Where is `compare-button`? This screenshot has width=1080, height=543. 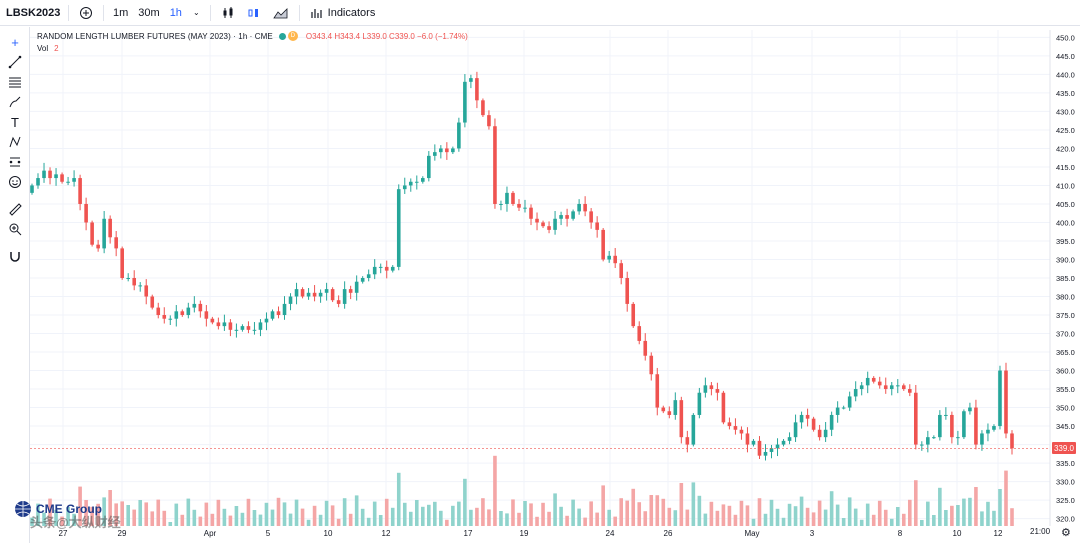
compare-button is located at coordinates (86, 13).